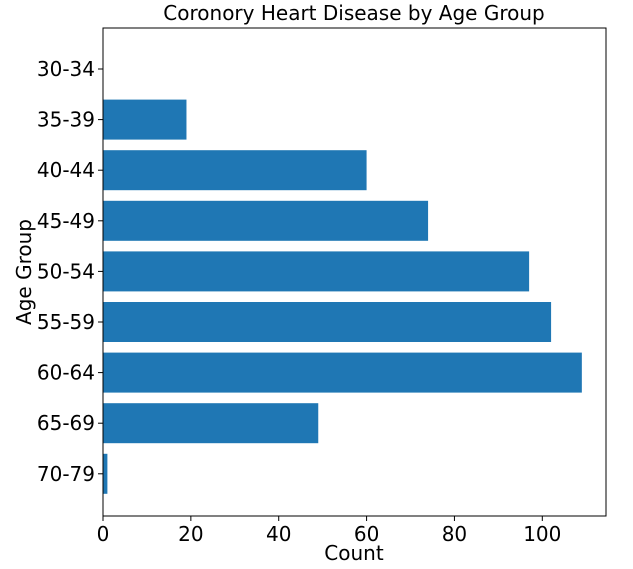 The height and width of the screenshot is (569, 633). Describe the element at coordinates (66, 373) in the screenshot. I see `y-tick-label: 60-64` at that location.